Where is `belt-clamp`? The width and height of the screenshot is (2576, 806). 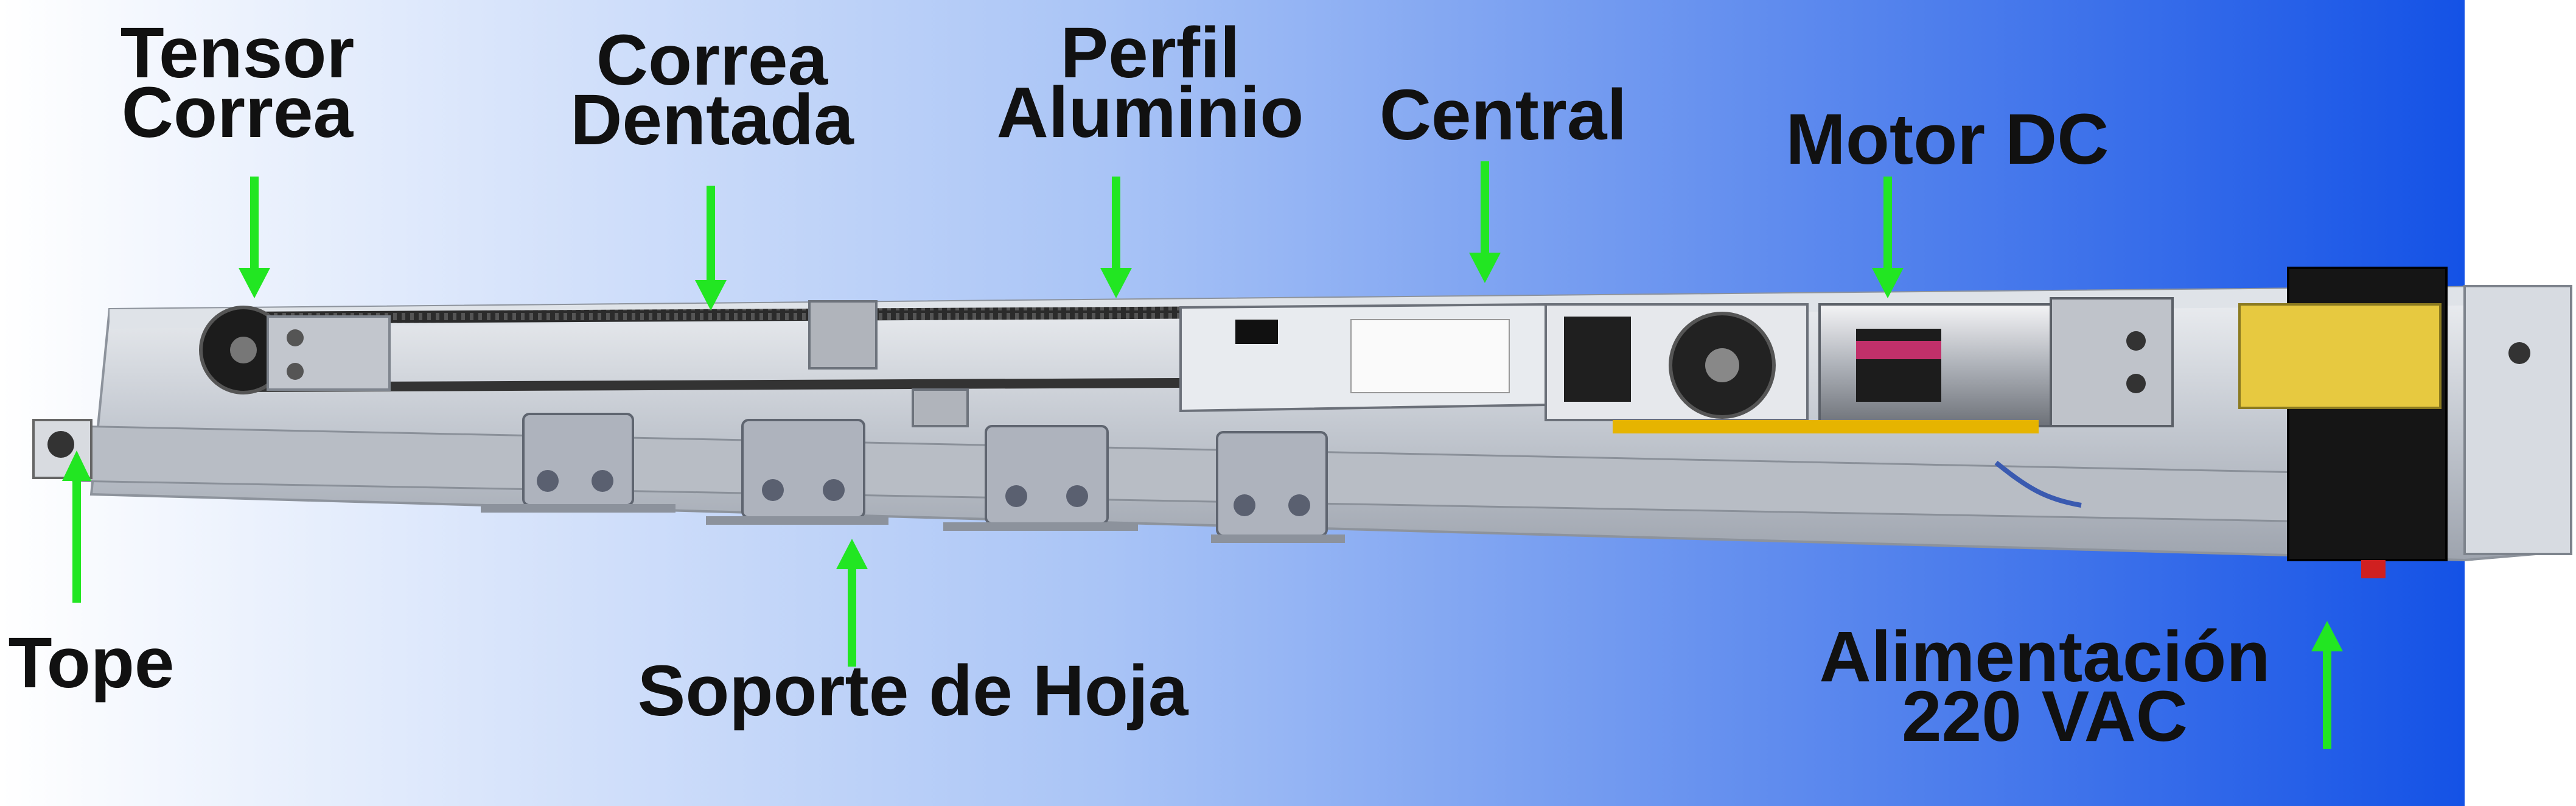
belt-clamp is located at coordinates (843, 335).